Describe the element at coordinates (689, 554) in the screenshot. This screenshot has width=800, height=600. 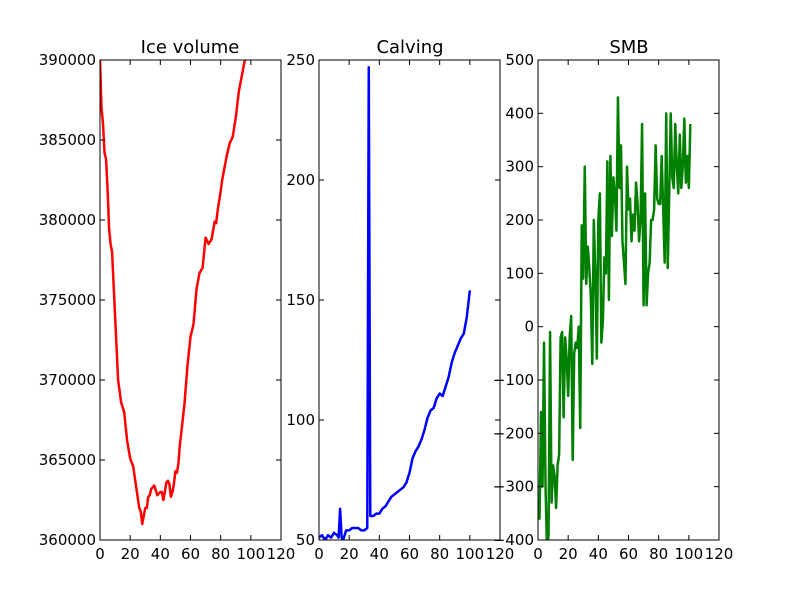
I see `smb-x-tick-label: 100` at that location.